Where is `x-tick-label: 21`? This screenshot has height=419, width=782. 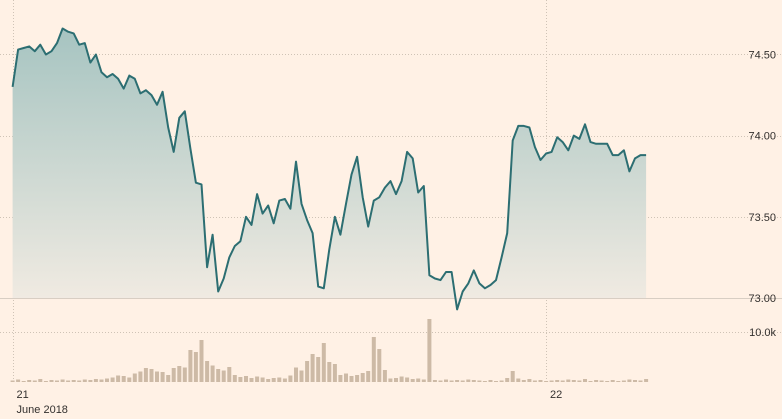 x-tick-label: 21 is located at coordinates (23, 395).